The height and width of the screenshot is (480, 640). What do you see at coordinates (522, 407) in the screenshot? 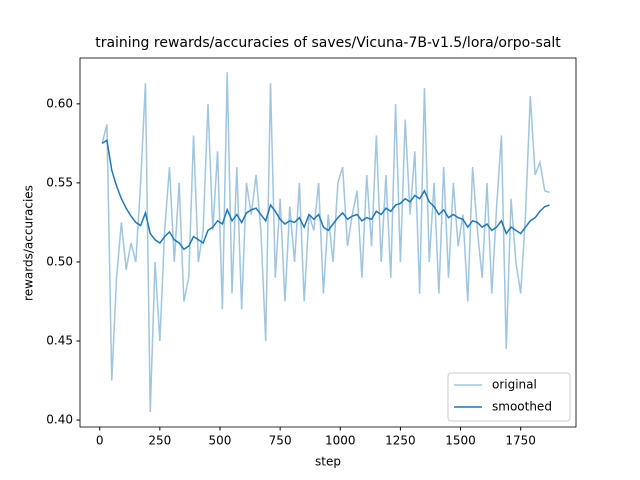
I see `legend-label: smoothed` at bounding box center [522, 407].